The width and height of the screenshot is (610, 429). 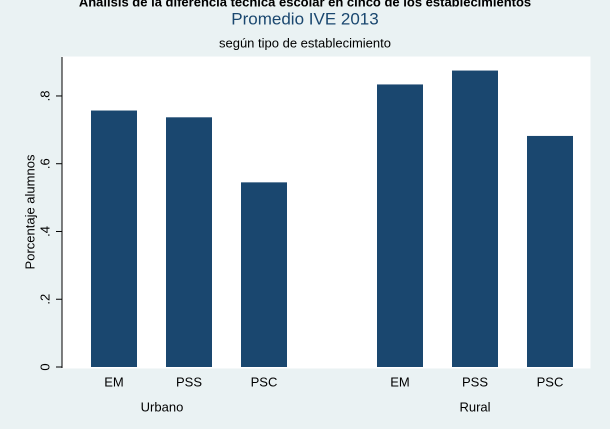 What do you see at coordinates (304, 18) in the screenshot?
I see `chart-subtitle-main: Promedio IVE 2013` at bounding box center [304, 18].